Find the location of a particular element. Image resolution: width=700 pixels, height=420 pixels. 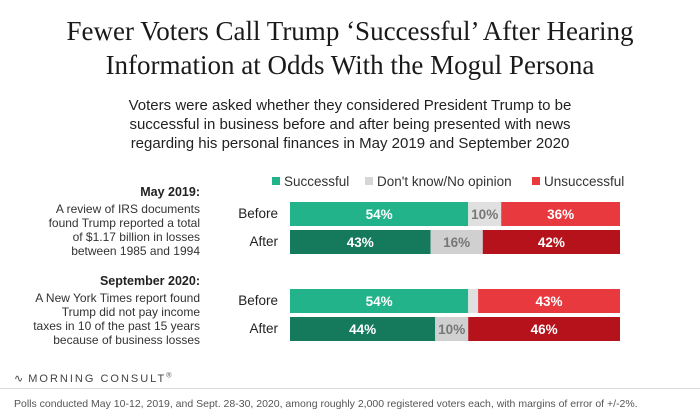

data-label-g2-after-dont-know: 10% is located at coordinates (451, 329).